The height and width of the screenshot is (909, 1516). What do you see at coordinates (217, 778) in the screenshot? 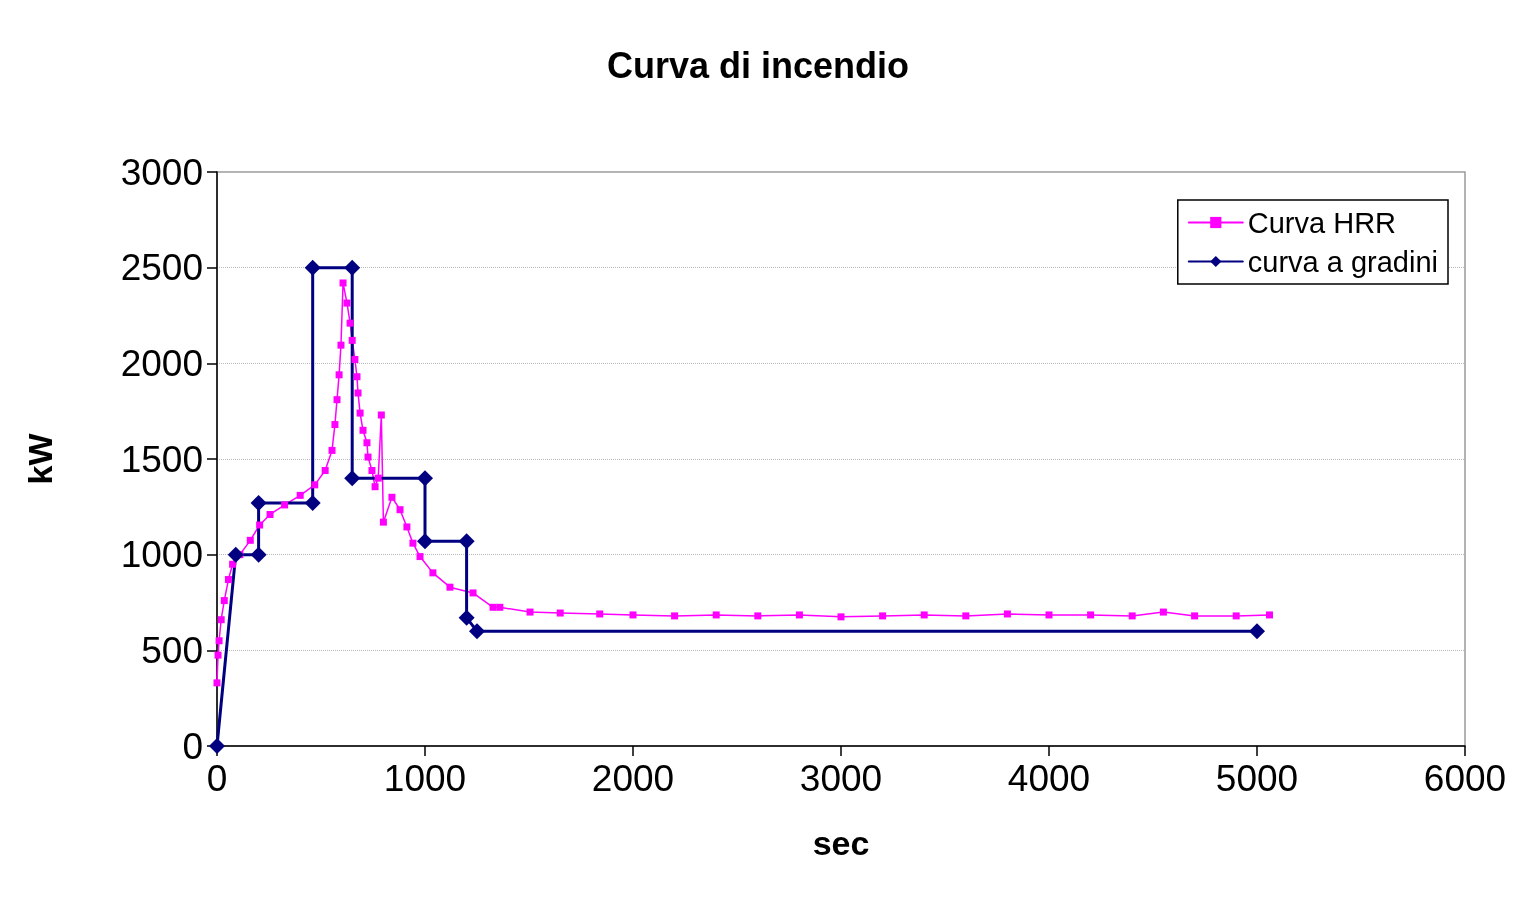
I see `x-tick-label: 0` at bounding box center [217, 778].